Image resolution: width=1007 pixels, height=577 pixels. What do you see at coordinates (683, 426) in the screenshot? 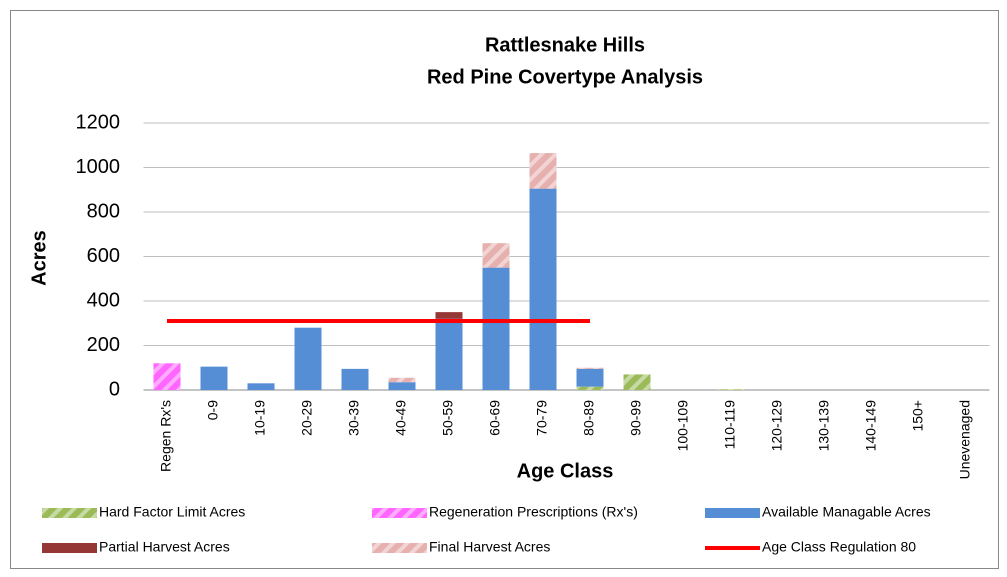
I see `x-tick-label: 100-109` at bounding box center [683, 426].